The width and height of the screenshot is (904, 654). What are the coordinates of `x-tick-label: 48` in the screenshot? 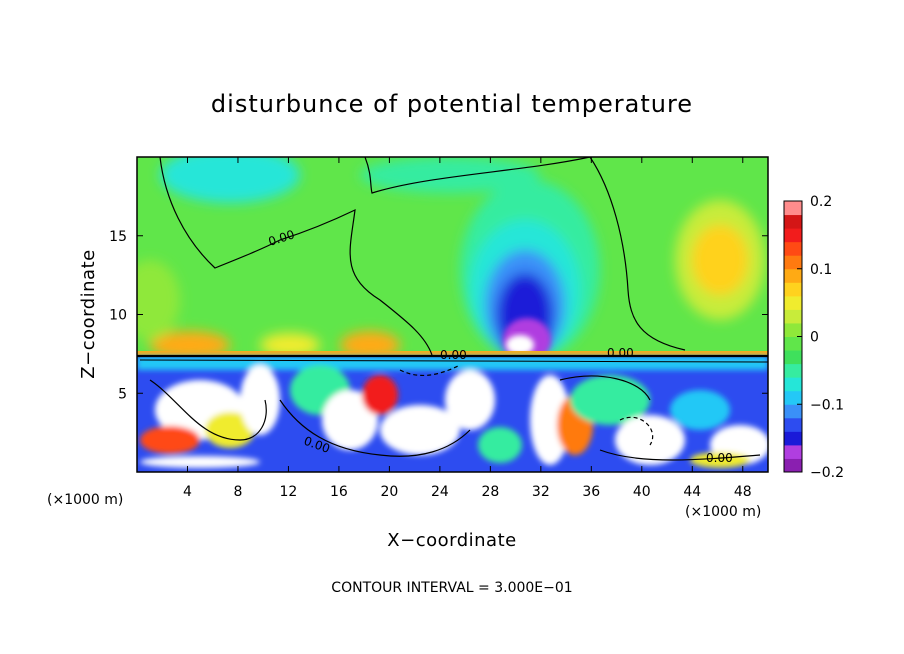 It's located at (743, 492).